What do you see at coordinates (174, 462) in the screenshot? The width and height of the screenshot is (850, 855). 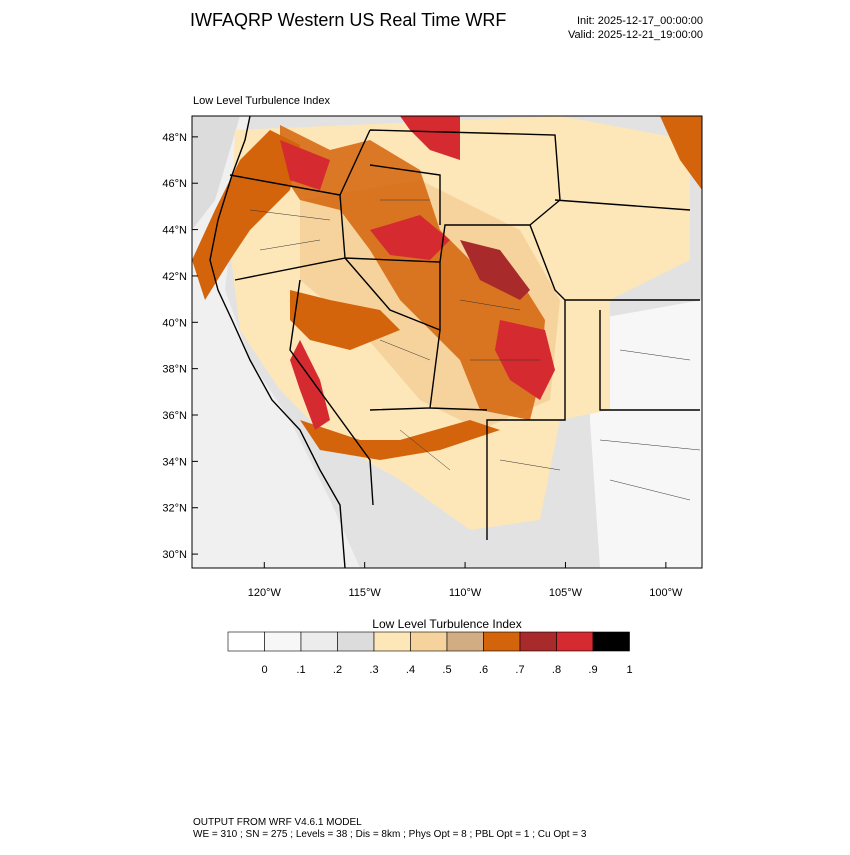 I see `y-tick-label: 34°N` at bounding box center [174, 462].